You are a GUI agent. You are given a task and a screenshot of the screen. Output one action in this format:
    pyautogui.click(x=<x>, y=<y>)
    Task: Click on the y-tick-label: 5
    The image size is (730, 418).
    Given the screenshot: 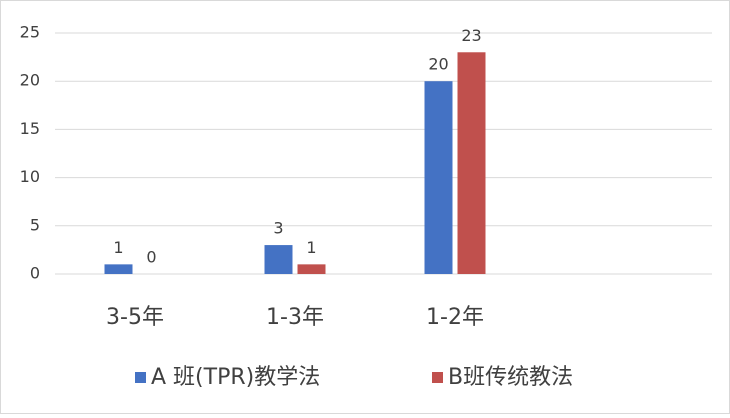 What is the action you would take?
    pyautogui.click(x=35, y=224)
    